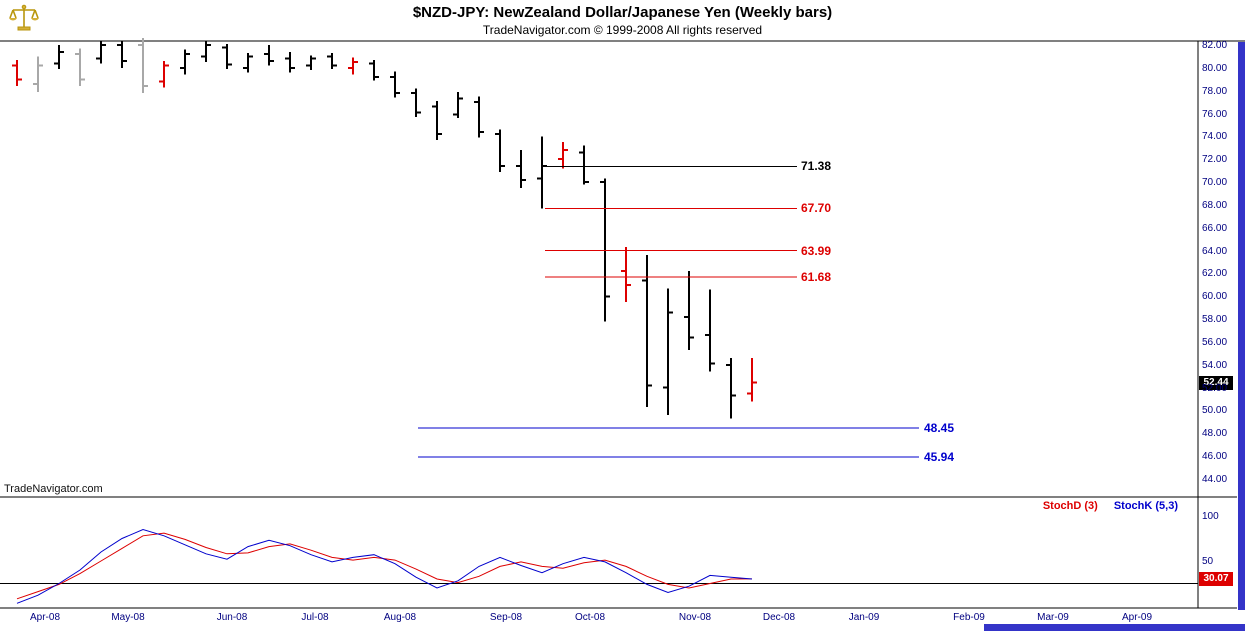 This screenshot has height=631, width=1245. Describe the element at coordinates (1114, 627) in the screenshot. I see `horizontal-scrollbar` at that location.